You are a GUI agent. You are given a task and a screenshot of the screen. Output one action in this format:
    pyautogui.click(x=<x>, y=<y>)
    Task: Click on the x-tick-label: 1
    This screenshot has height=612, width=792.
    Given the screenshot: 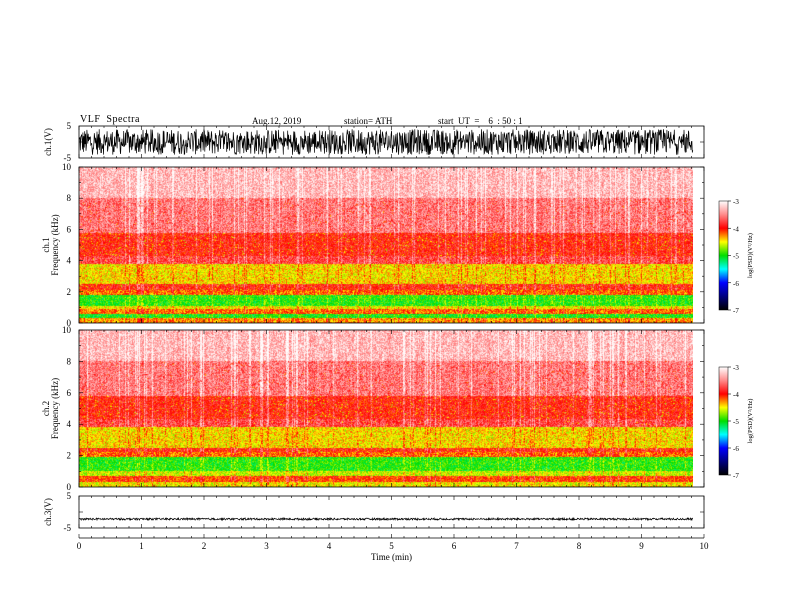 What is the action you would take?
    pyautogui.click(x=141, y=546)
    